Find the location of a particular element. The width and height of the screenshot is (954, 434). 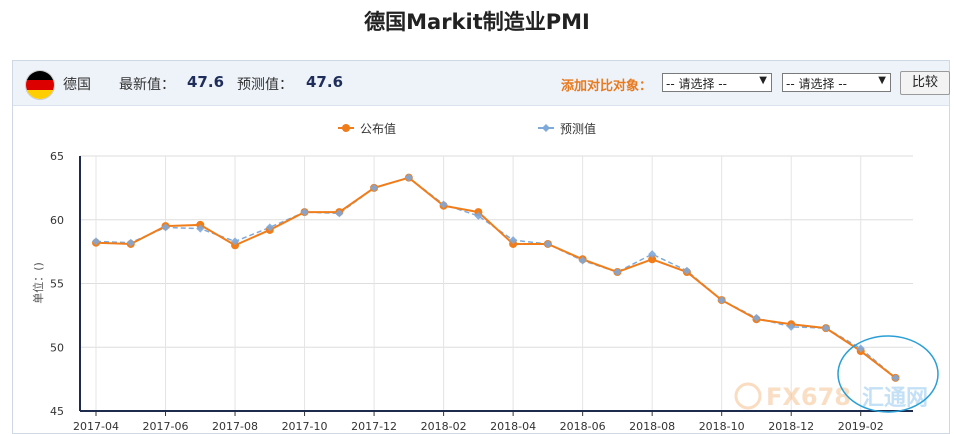

compare-select-2: -- 请选择 -- ▼ is located at coordinates (836, 82).